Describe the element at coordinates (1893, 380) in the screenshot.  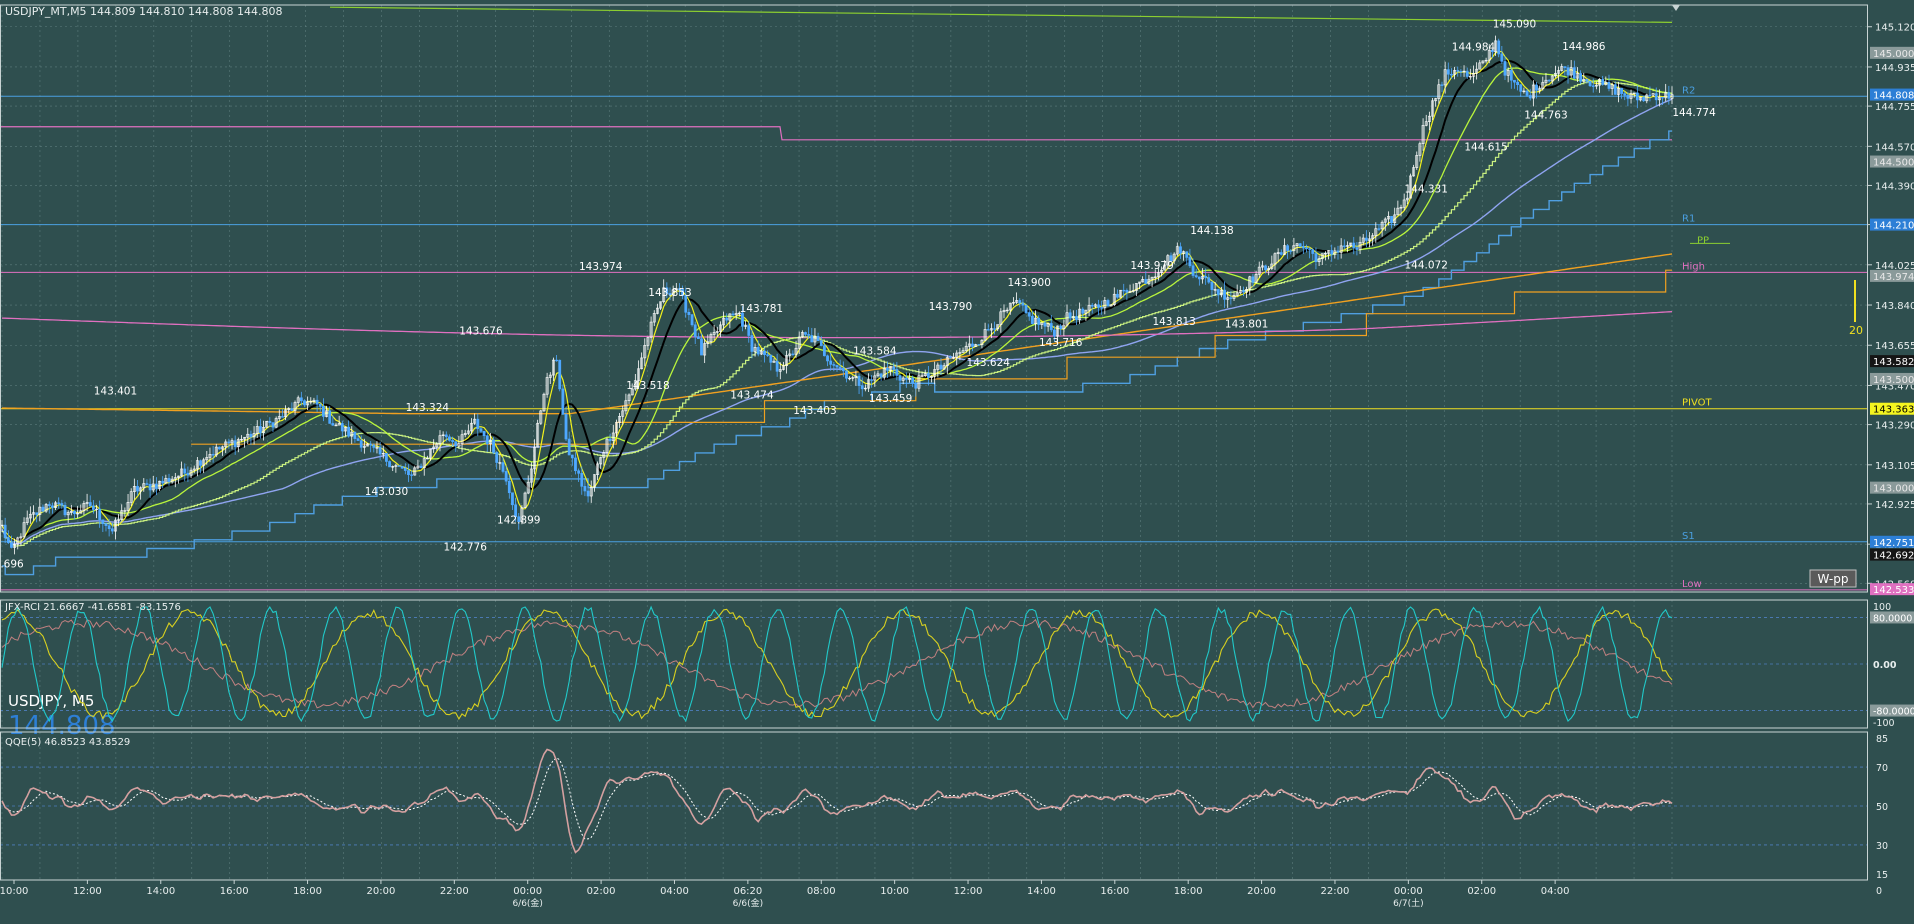
I see `price-tag-label: 143.500` at that location.